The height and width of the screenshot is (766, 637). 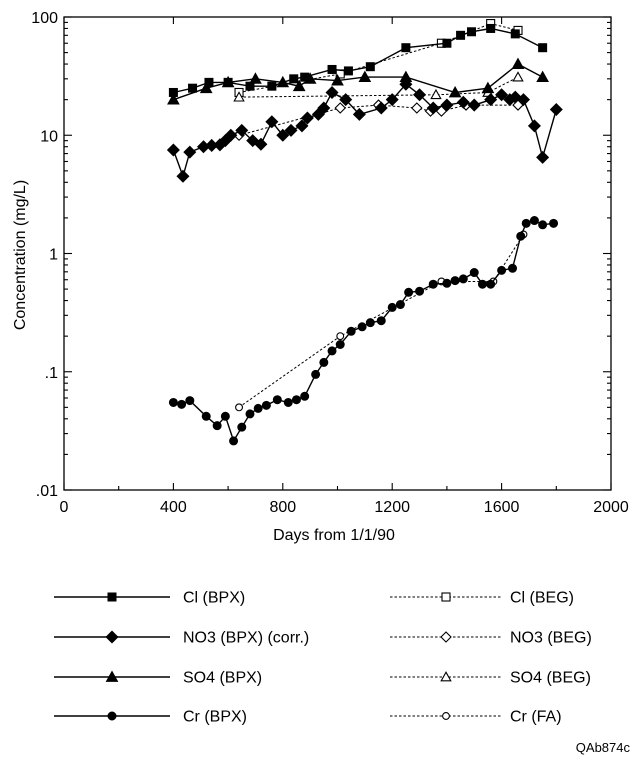 What do you see at coordinates (246, 638) in the screenshot?
I see `legend-label: NO3 (BPX) (corr.)` at bounding box center [246, 638].